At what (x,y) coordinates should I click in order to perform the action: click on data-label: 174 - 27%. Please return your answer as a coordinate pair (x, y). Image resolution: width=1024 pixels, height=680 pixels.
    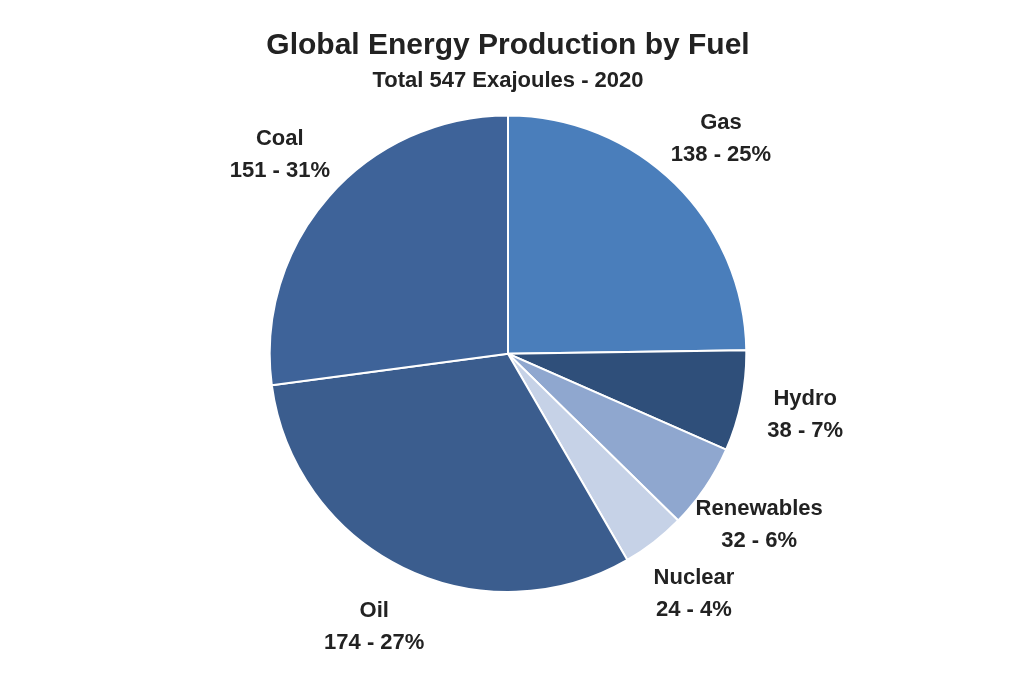
    Looking at the image, I should click on (374, 641).